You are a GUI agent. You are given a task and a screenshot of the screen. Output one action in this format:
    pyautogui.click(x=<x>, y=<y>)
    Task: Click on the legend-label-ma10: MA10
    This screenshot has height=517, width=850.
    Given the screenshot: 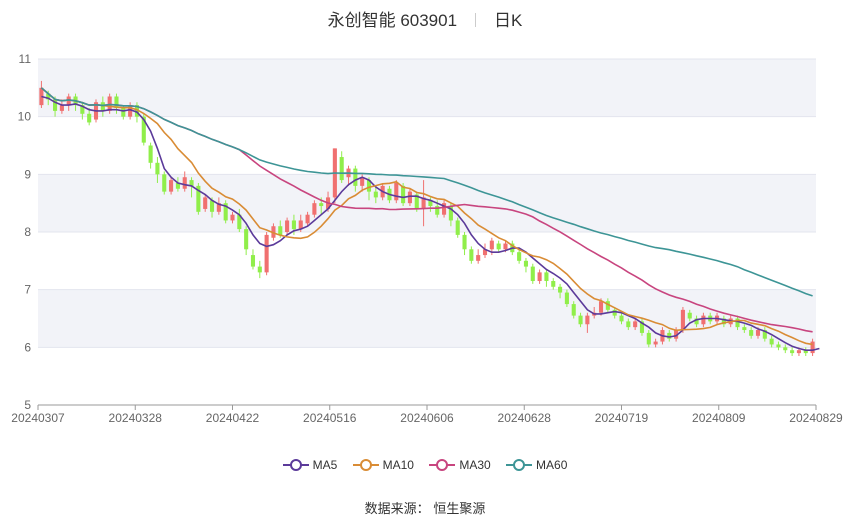 What is the action you would take?
    pyautogui.click(x=398, y=465)
    